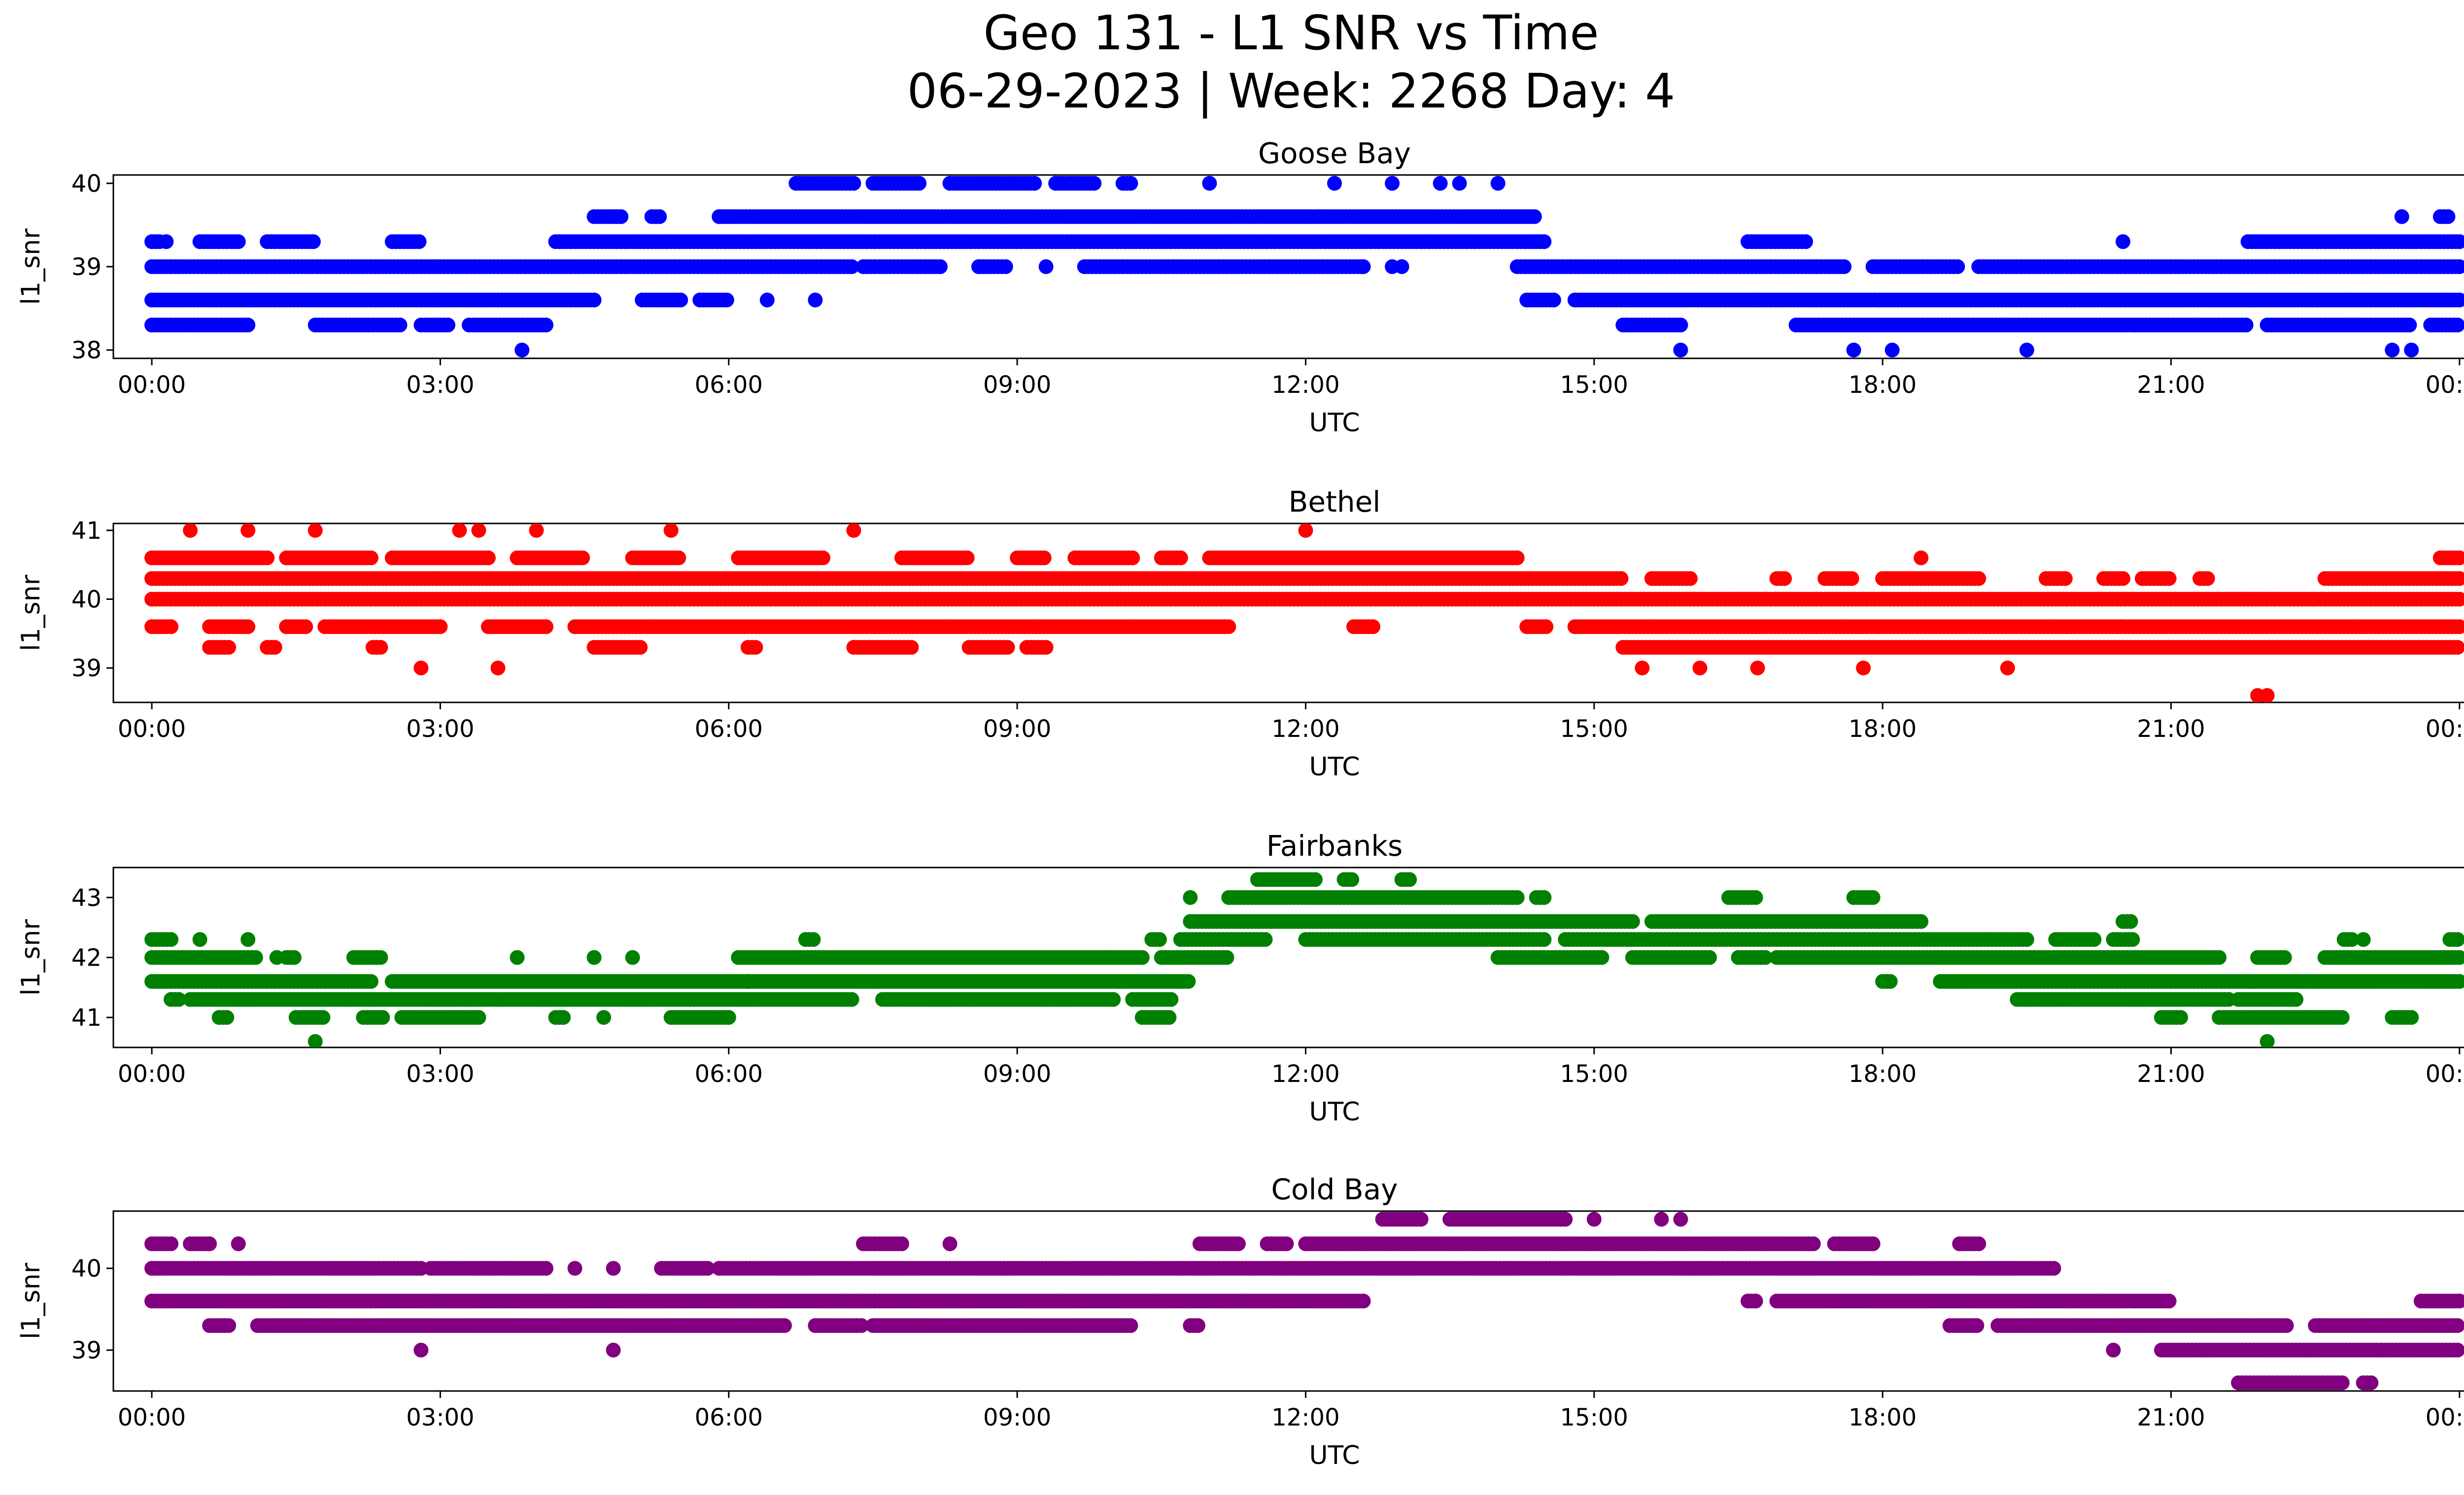 The height and width of the screenshot is (1495, 2464). What do you see at coordinates (1305, 385) in the screenshot?
I see `x-tick-label: 12:00` at bounding box center [1305, 385].